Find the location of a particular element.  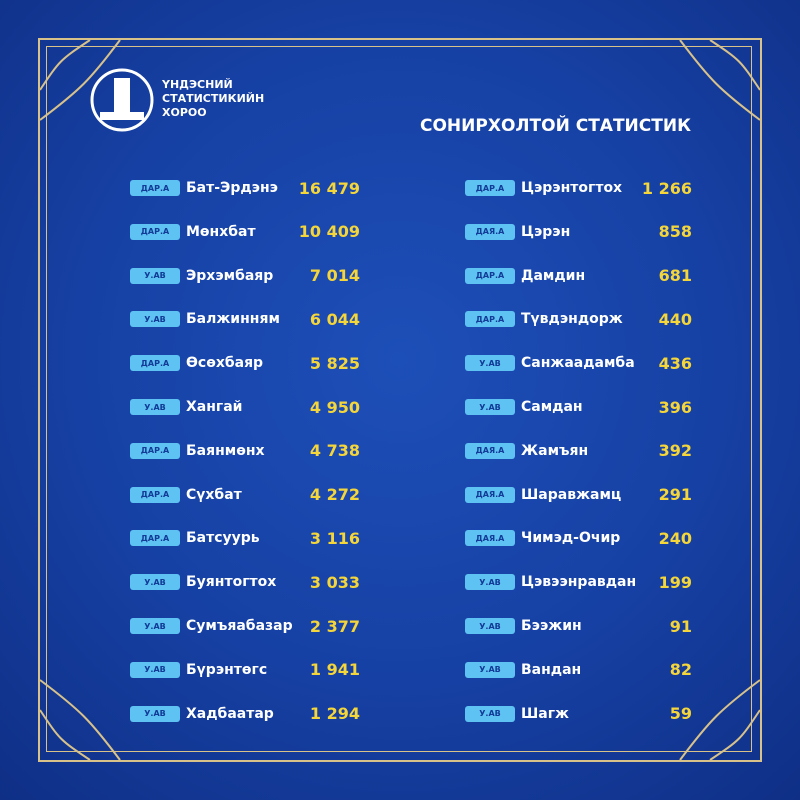

name: Сүхбат is located at coordinates (214, 494).